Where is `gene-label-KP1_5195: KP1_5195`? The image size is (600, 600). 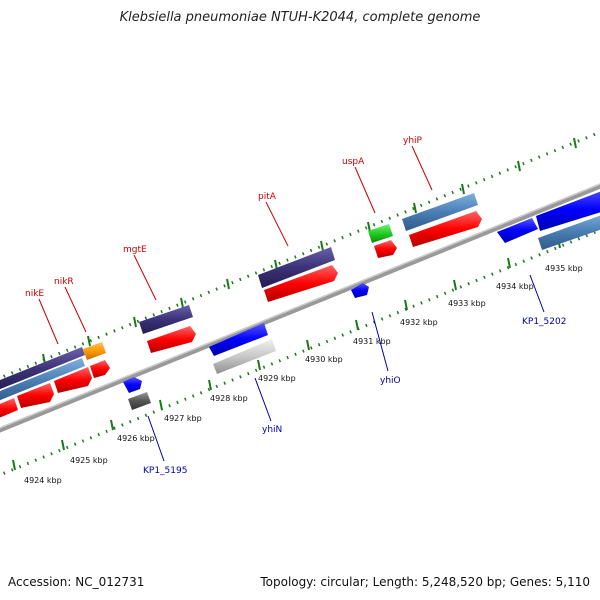
gene-label-KP1_5195: KP1_5195 is located at coordinates (165, 471).